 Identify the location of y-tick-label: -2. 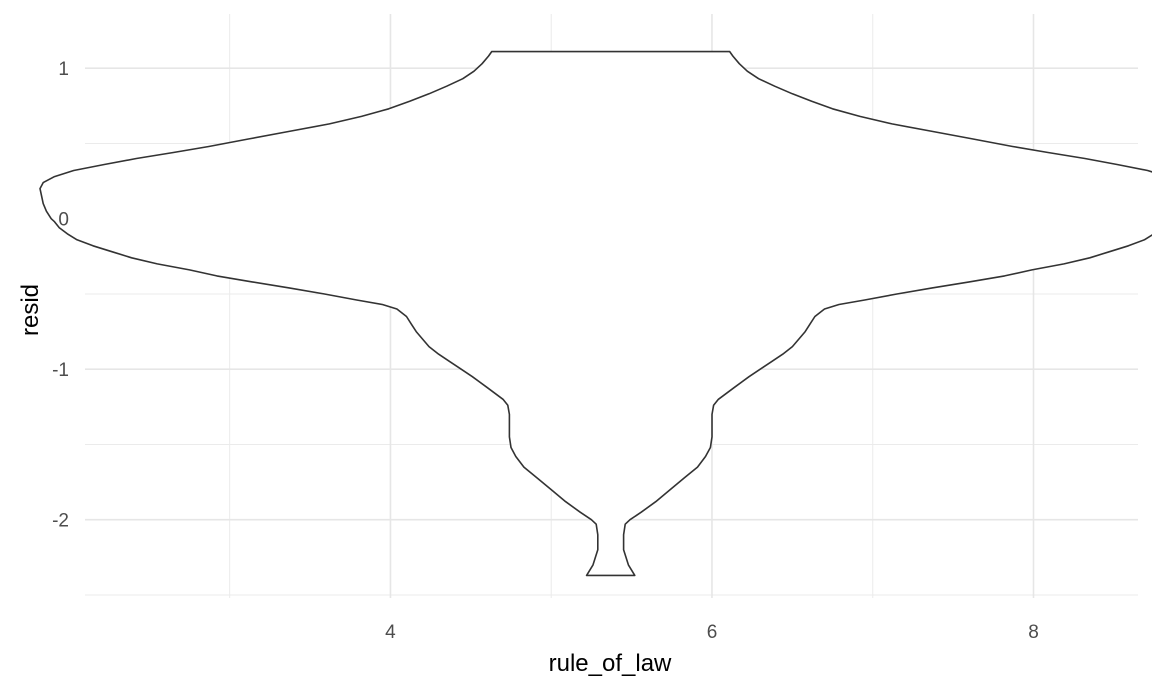
(60, 521).